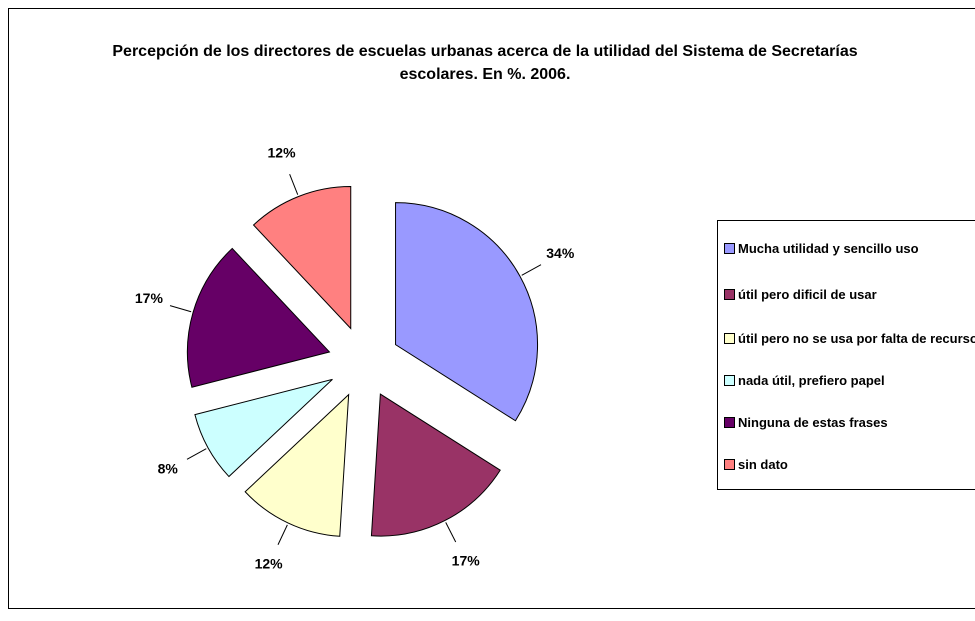 This screenshot has height=621, width=975. I want to click on legend-item: nada útil, prefiero papel, so click(849, 380).